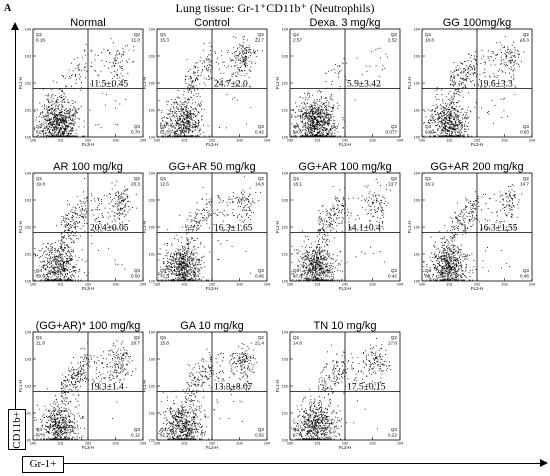  What do you see at coordinates (88, 288) in the screenshot?
I see `x-axis-label: FL3-H` at bounding box center [88, 288].